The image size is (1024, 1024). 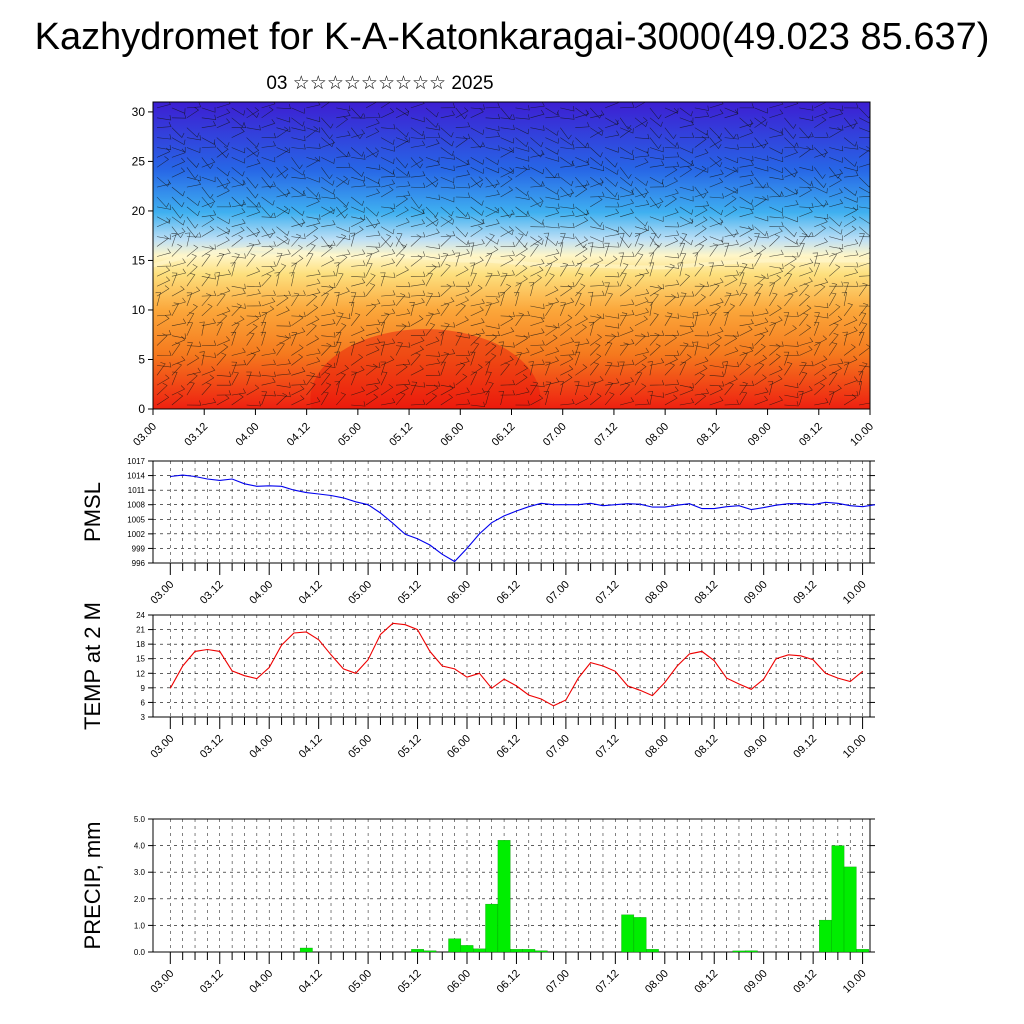 What do you see at coordinates (137, 490) in the screenshot?
I see `y-tick-label: 1011` at bounding box center [137, 490].